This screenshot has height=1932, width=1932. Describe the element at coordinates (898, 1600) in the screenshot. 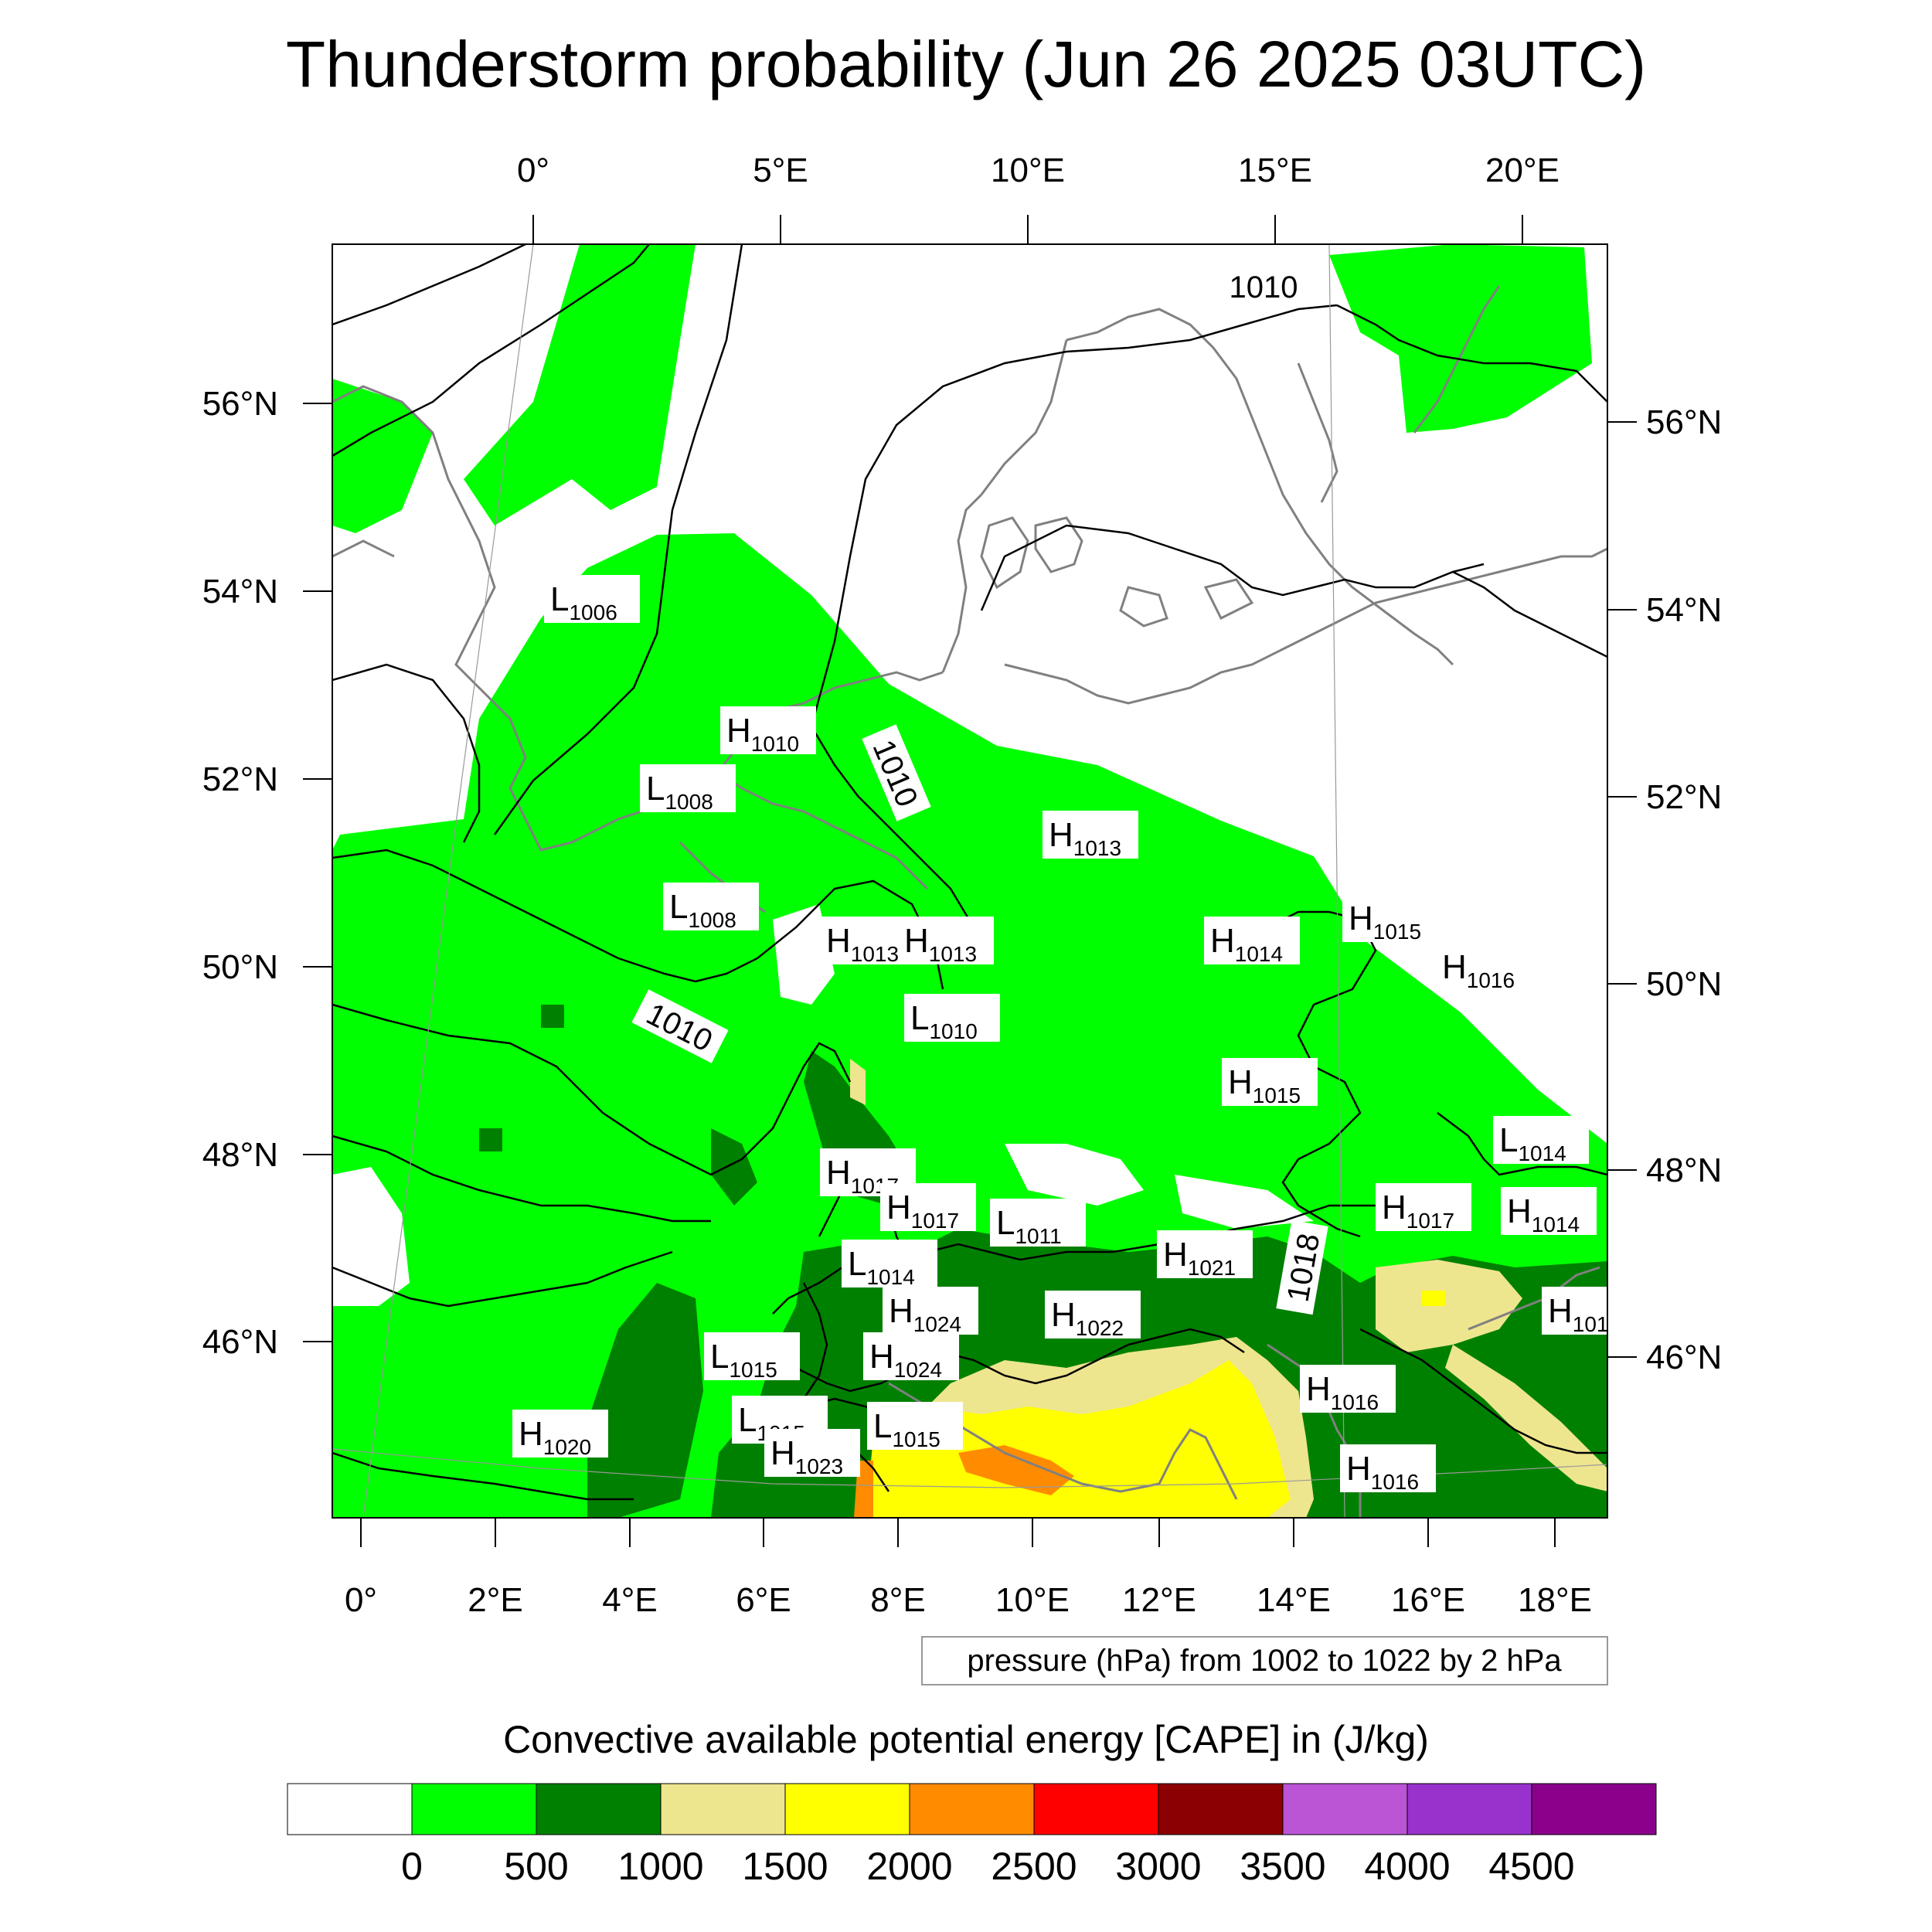

I see `bottom-axis-label: 8°E` at that location.